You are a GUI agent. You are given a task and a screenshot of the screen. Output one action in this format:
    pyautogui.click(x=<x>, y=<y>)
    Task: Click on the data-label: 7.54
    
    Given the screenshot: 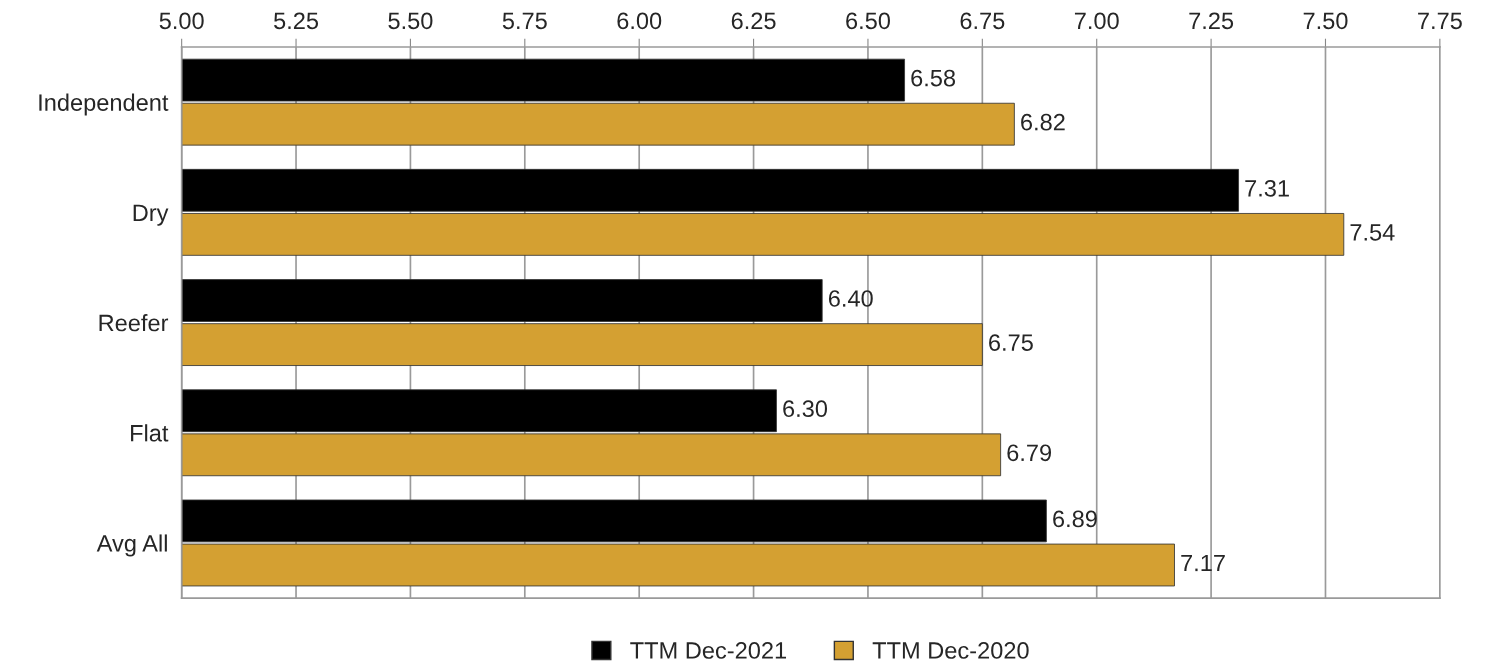 What is the action you would take?
    pyautogui.click(x=1372, y=232)
    